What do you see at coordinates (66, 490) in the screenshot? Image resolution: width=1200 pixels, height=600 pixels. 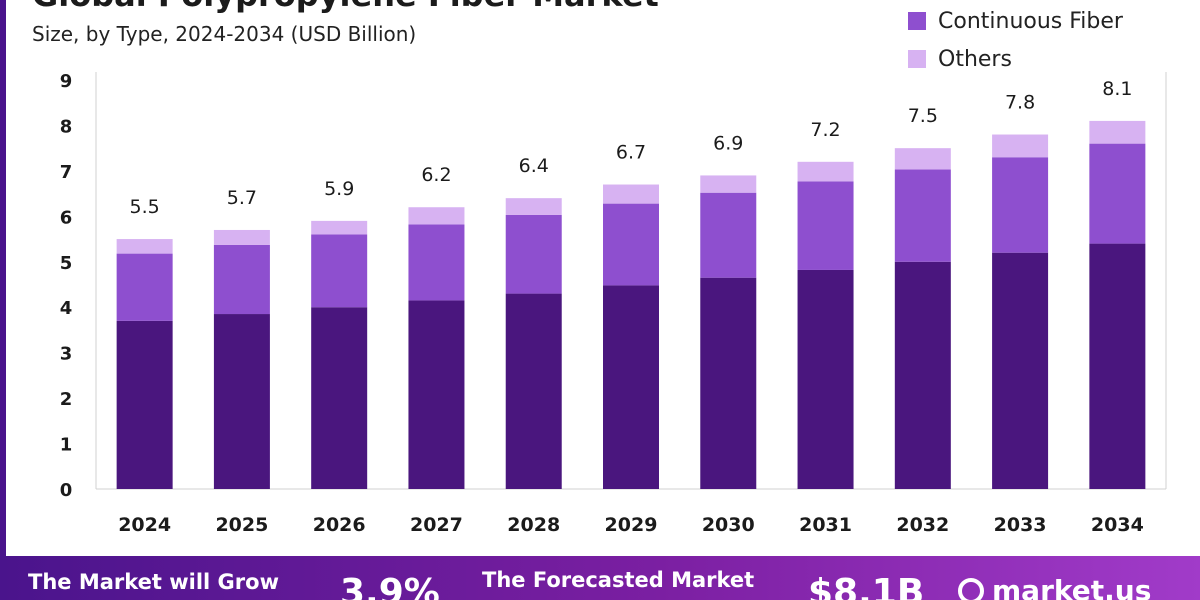 I see `y-tick-label: 0` at bounding box center [66, 490].